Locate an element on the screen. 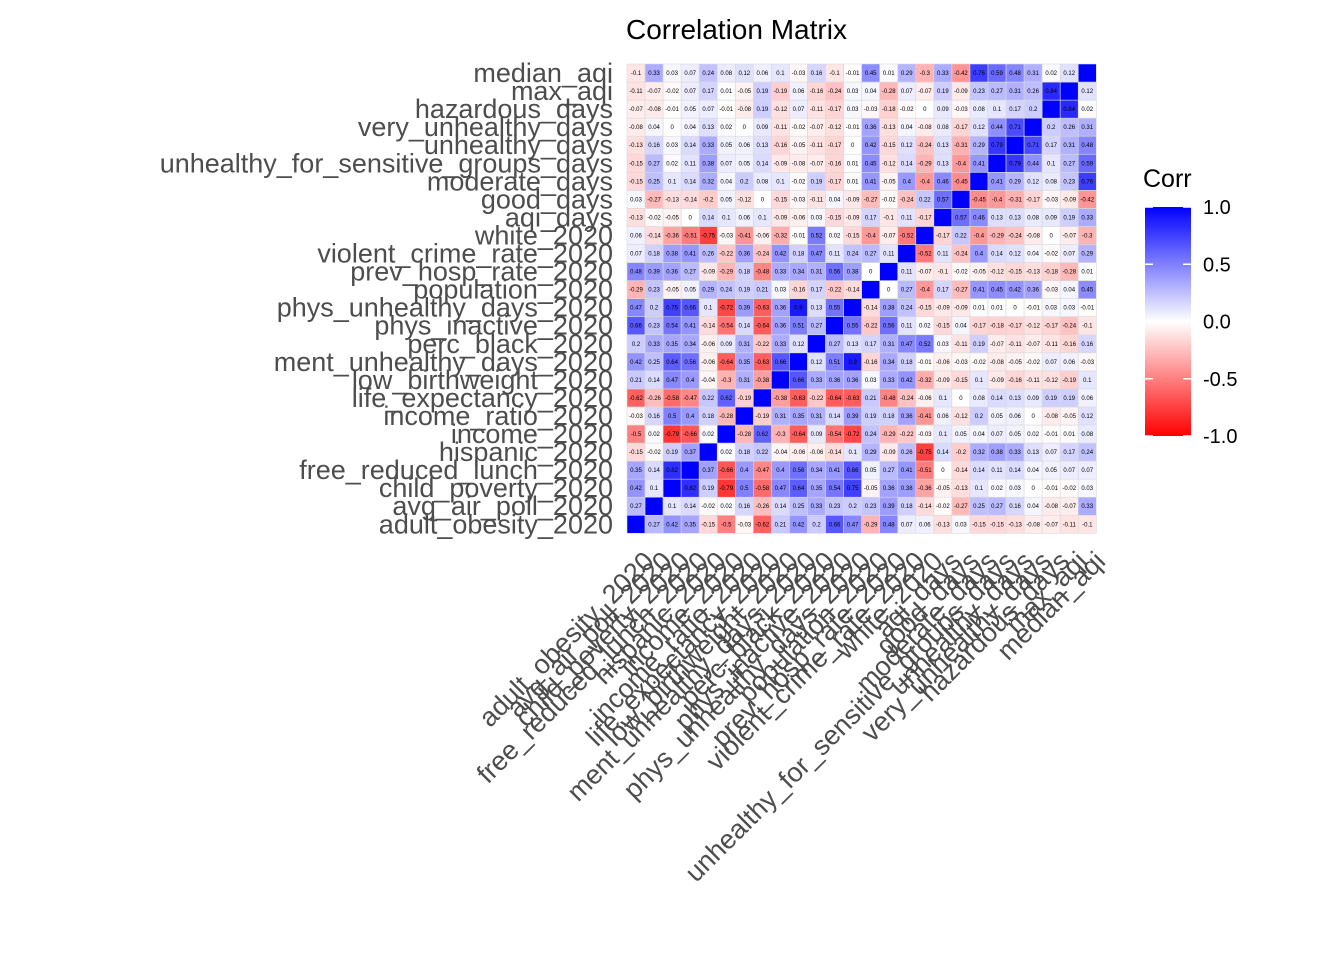 This screenshot has width=1344, height=960. cell-value-label: 0.06 is located at coordinates (799, 92).